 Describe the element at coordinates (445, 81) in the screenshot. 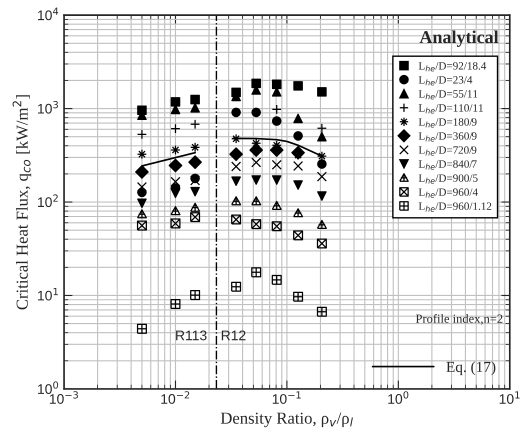

I see `legend-label: L$_{he}$/D=23/4` at that location.